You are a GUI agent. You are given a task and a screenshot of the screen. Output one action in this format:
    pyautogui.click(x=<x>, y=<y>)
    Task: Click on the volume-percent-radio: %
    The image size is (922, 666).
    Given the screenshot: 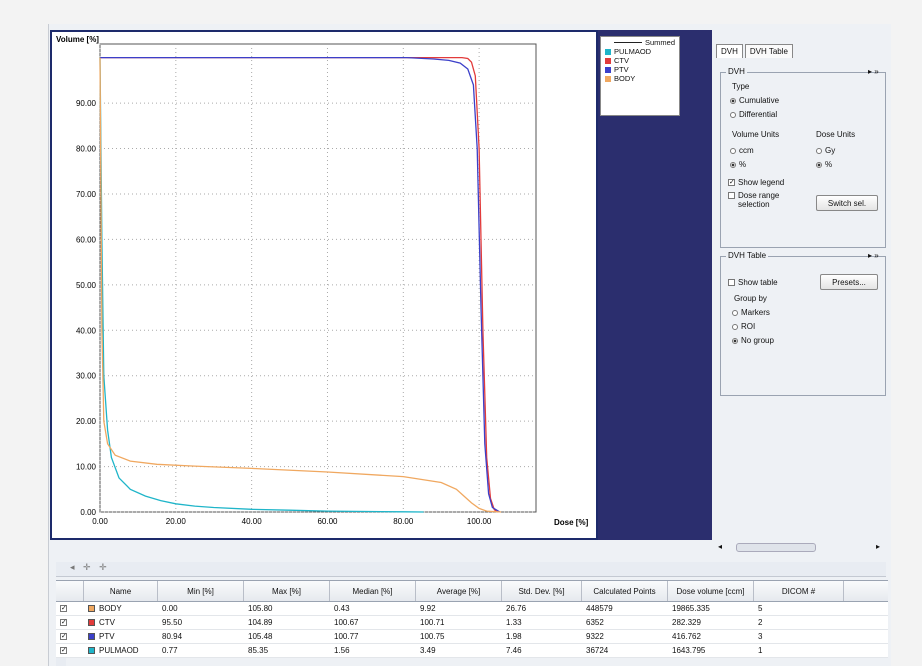 What is the action you would take?
    pyautogui.click(x=738, y=164)
    